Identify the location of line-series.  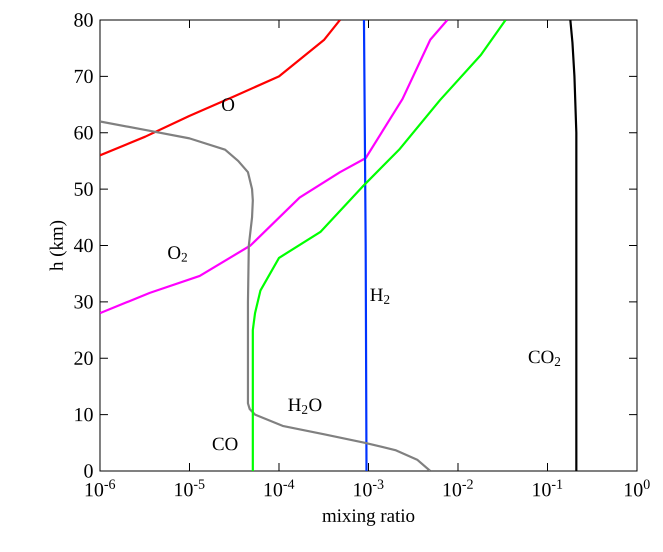
(365, 245).